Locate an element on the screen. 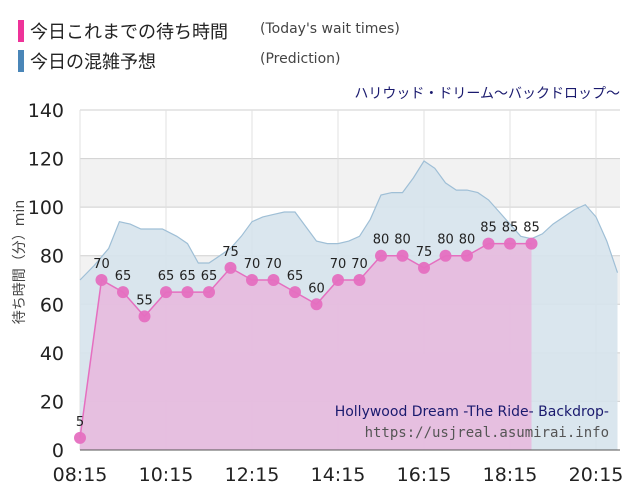 This screenshot has width=640, height=500. legend-prediction-label: 今日の混雑予想 is located at coordinates (93, 62).